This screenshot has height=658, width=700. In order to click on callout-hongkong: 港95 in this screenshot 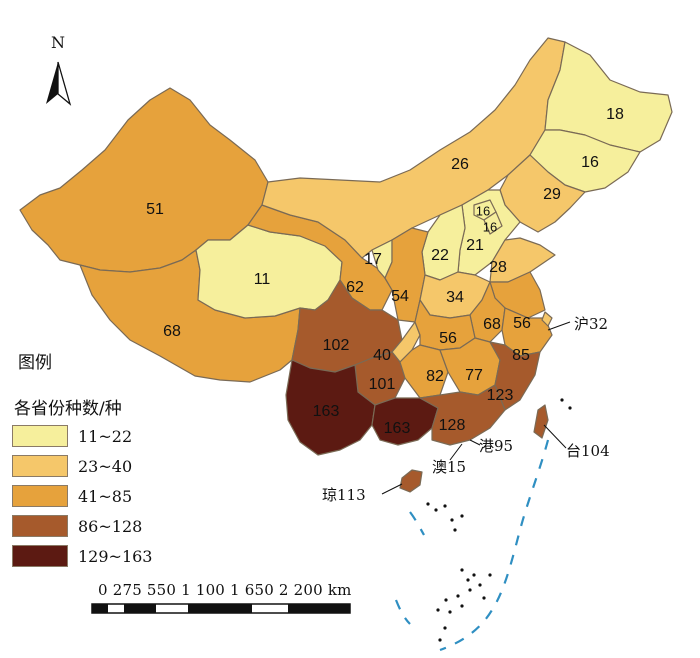, I will do `click(496, 446)`.